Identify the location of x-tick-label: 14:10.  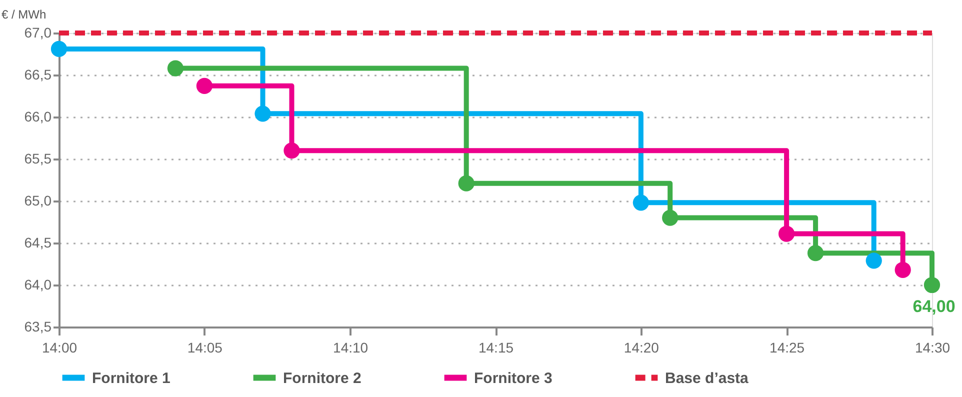
(350, 348).